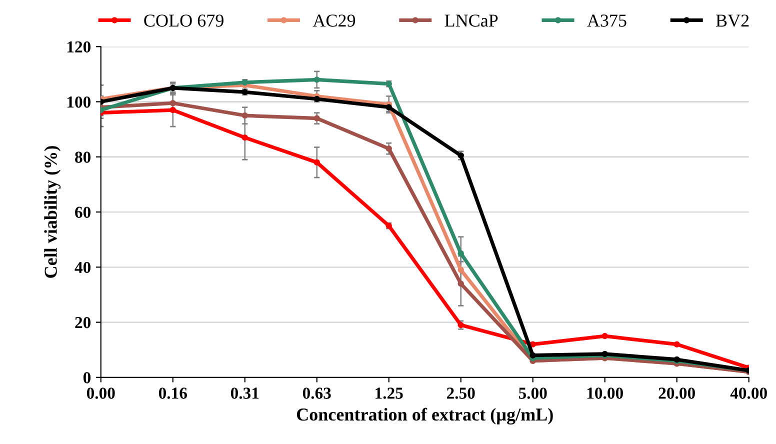  Describe the element at coordinates (460, 393) in the screenshot. I see `x-tick-label: 2.50` at that location.